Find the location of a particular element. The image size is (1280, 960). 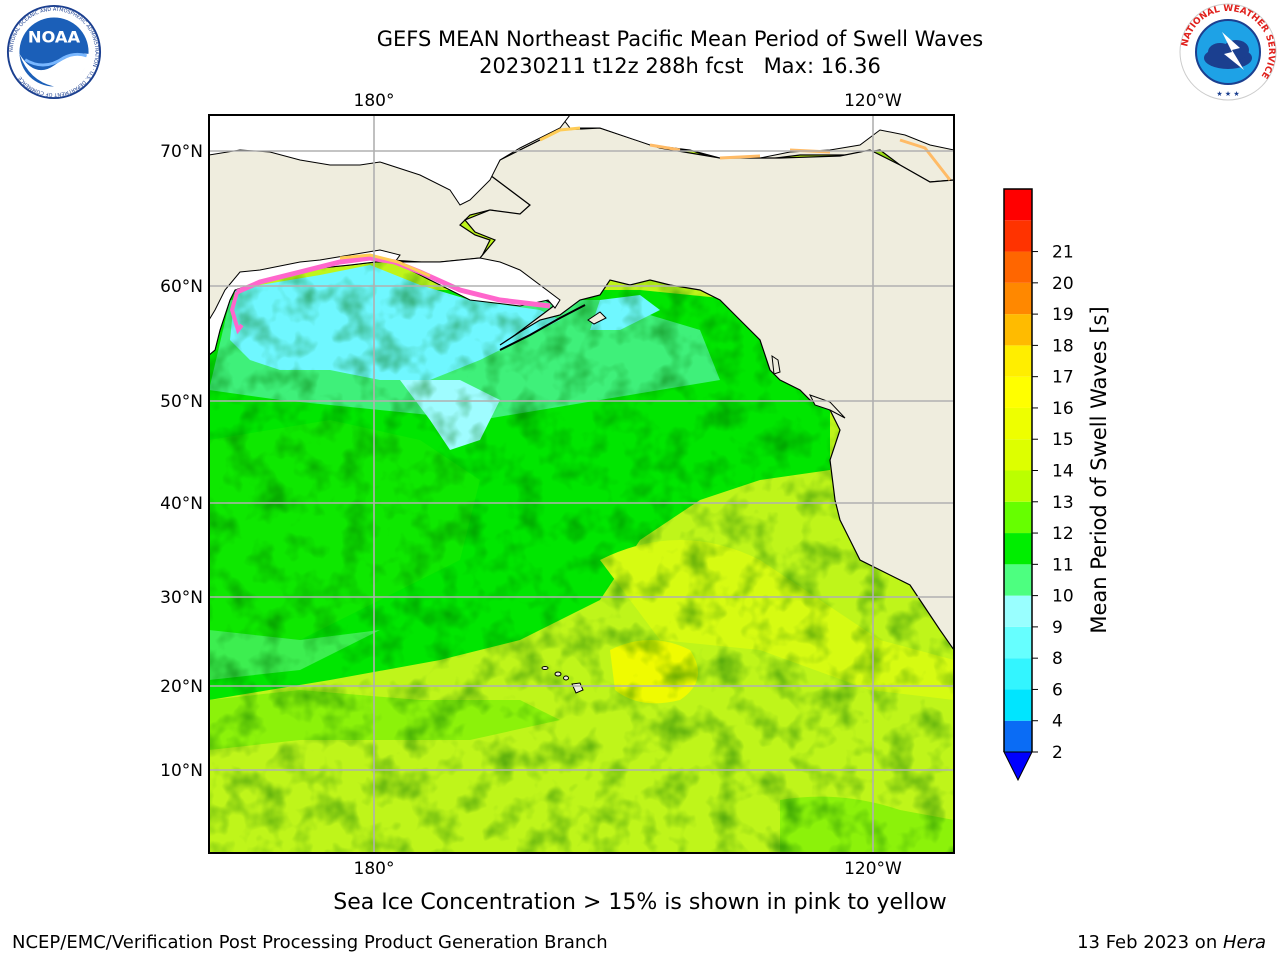

aleutian-islands is located at coordinates (542, 327).